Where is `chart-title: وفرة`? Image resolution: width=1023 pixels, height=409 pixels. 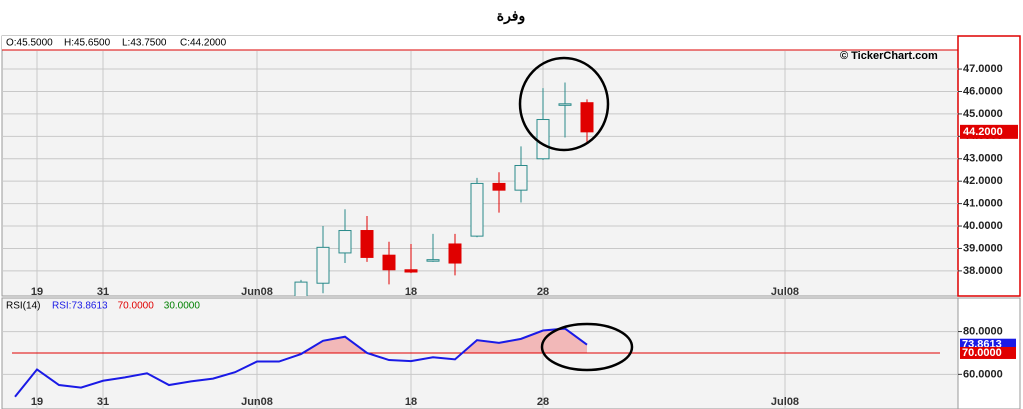
chart-title: وفرة is located at coordinates (511, 16).